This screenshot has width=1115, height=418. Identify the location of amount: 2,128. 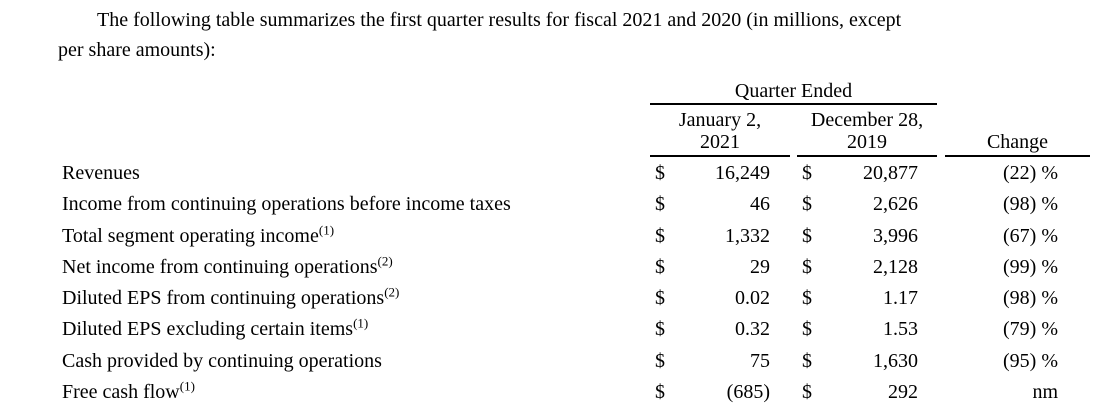
(895, 266).